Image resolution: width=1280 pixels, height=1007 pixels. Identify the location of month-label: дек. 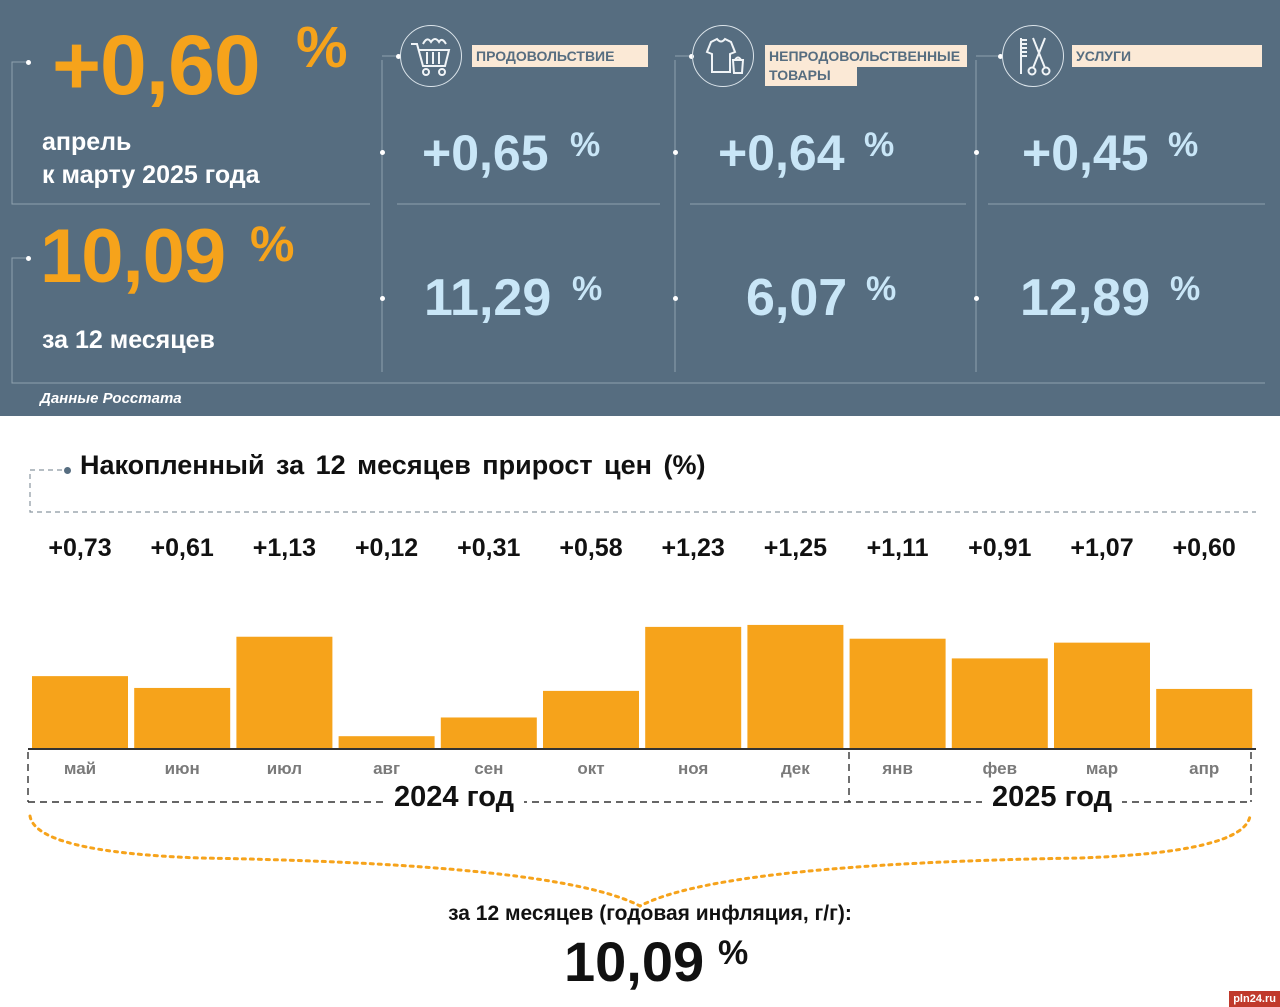
(795, 768).